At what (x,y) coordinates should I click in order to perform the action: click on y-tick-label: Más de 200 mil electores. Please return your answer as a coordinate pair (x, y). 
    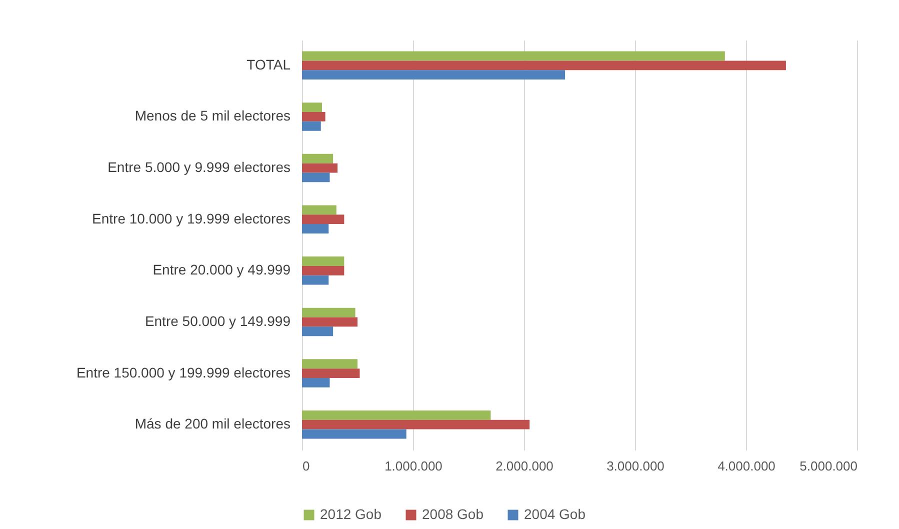
    Looking at the image, I should click on (212, 424).